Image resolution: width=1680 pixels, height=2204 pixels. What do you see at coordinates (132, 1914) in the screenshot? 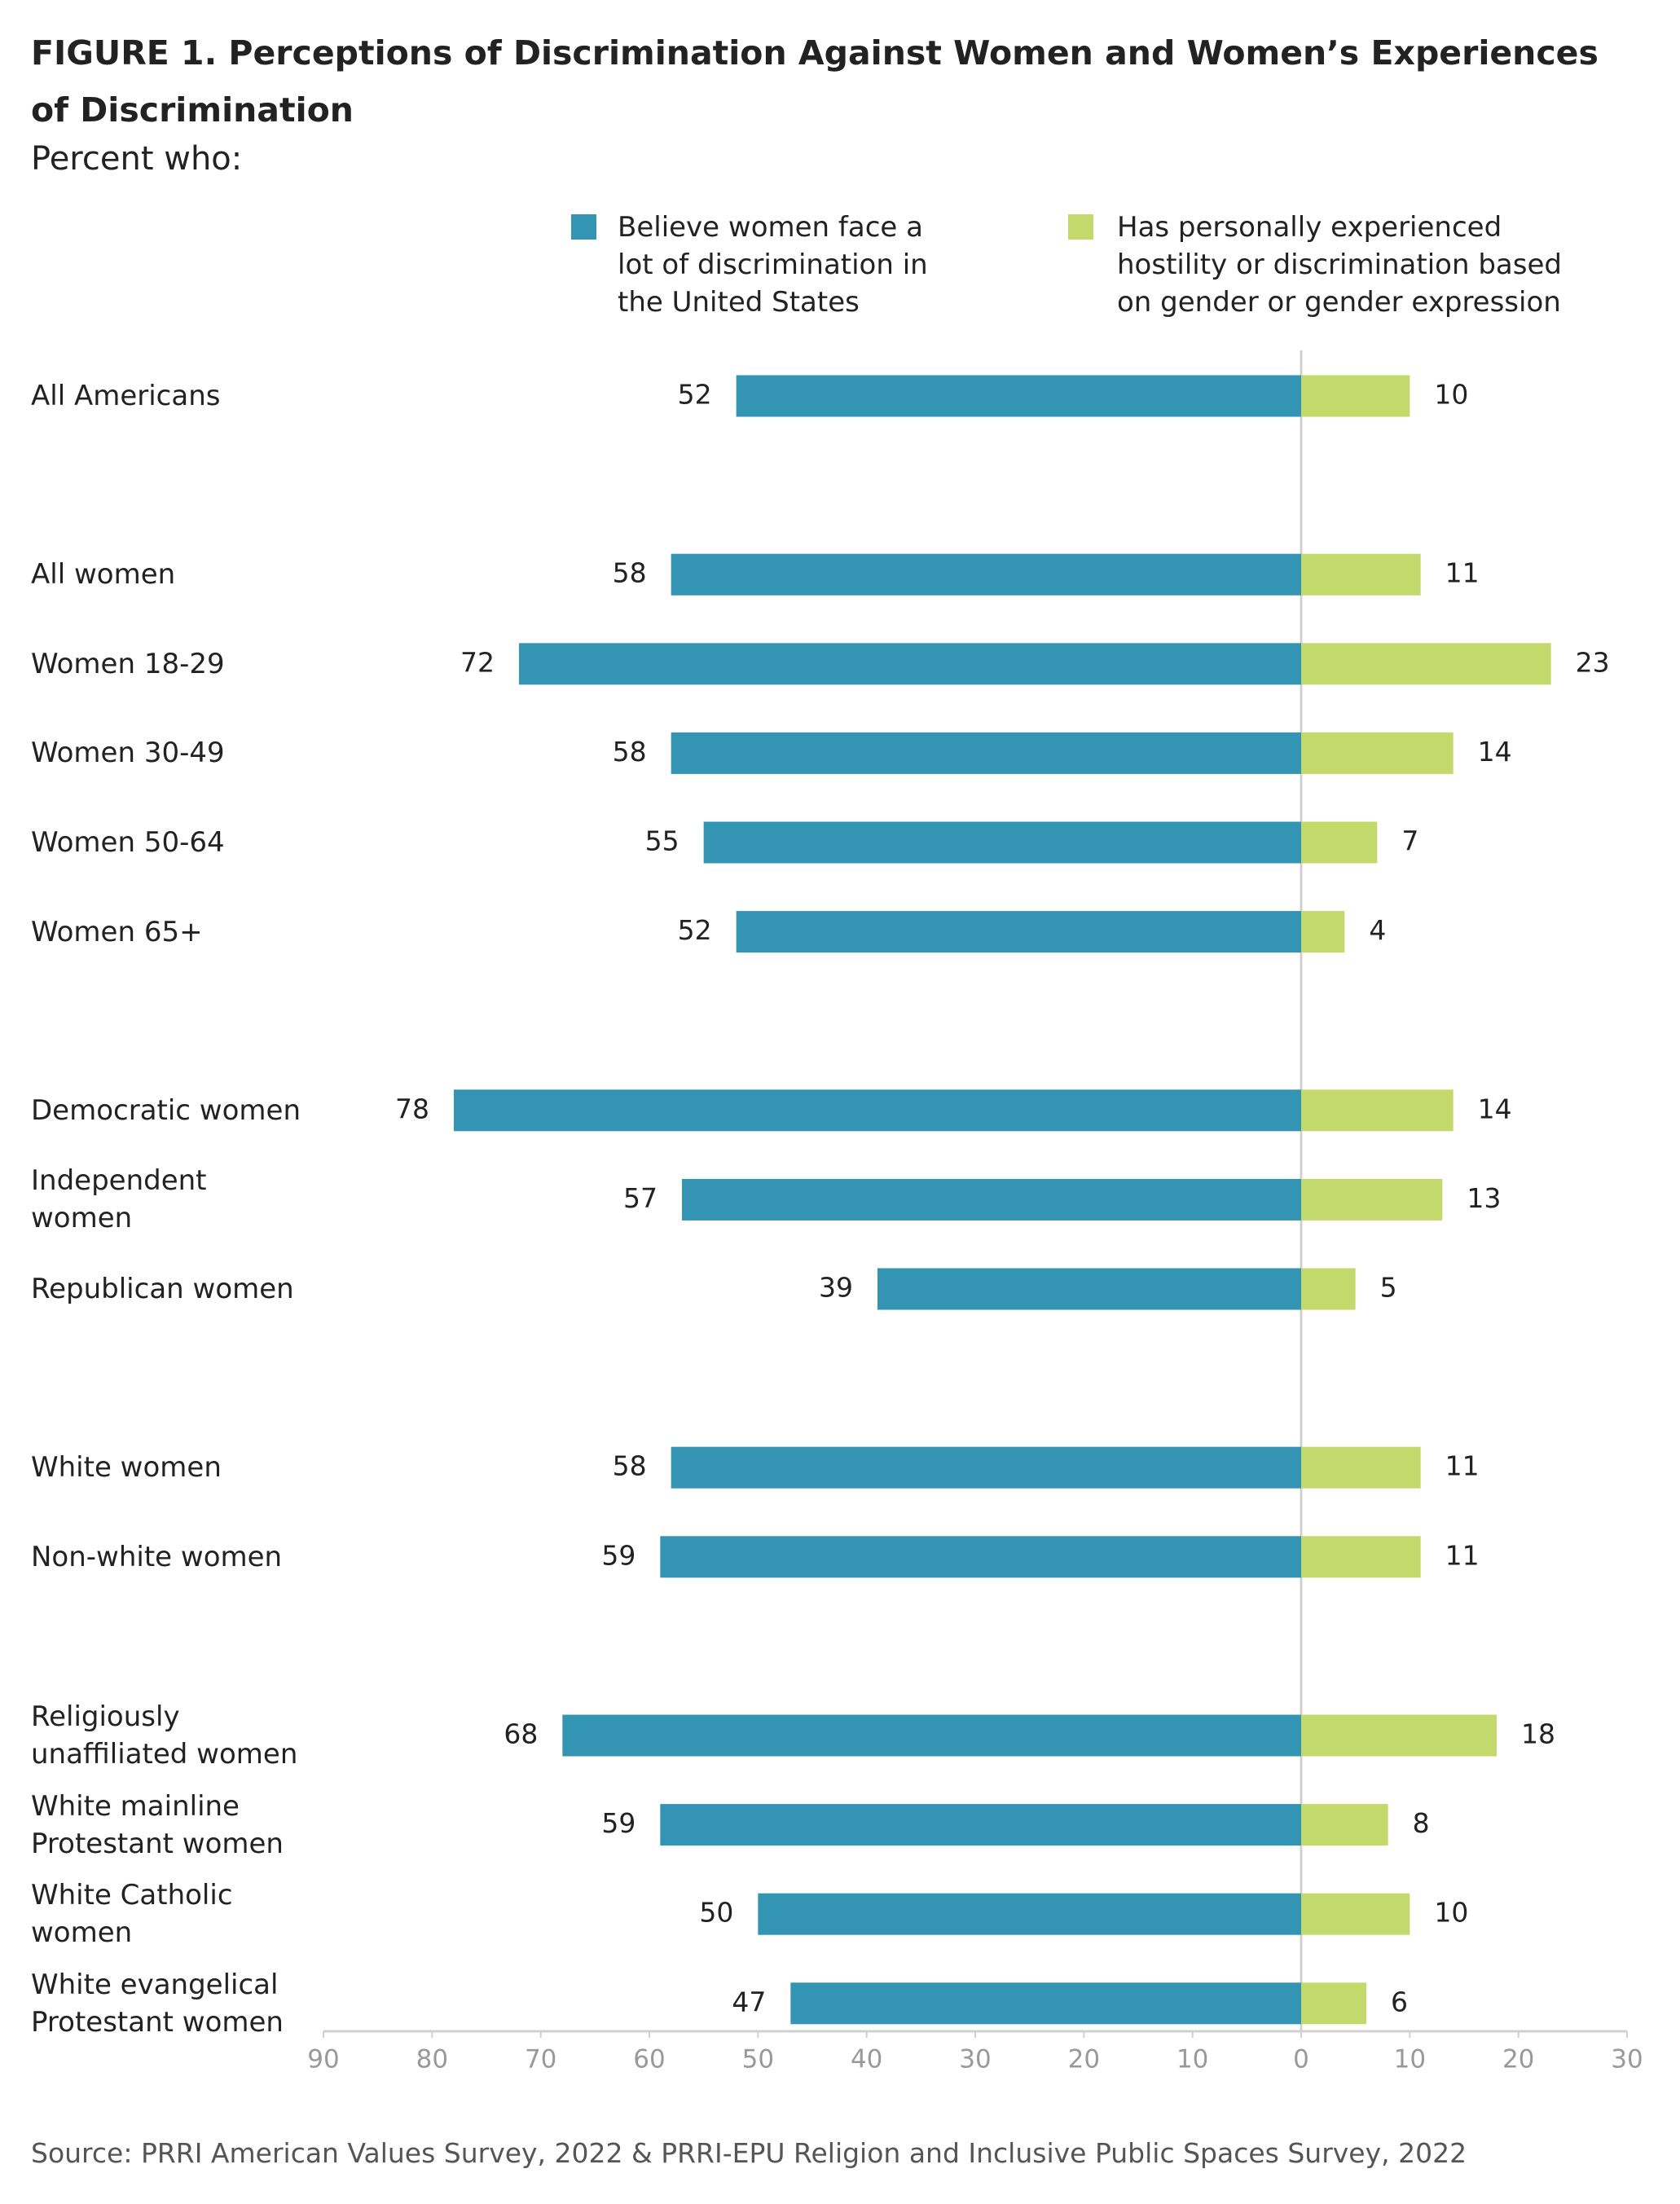
I see `category-label: White Catholic women` at bounding box center [132, 1914].